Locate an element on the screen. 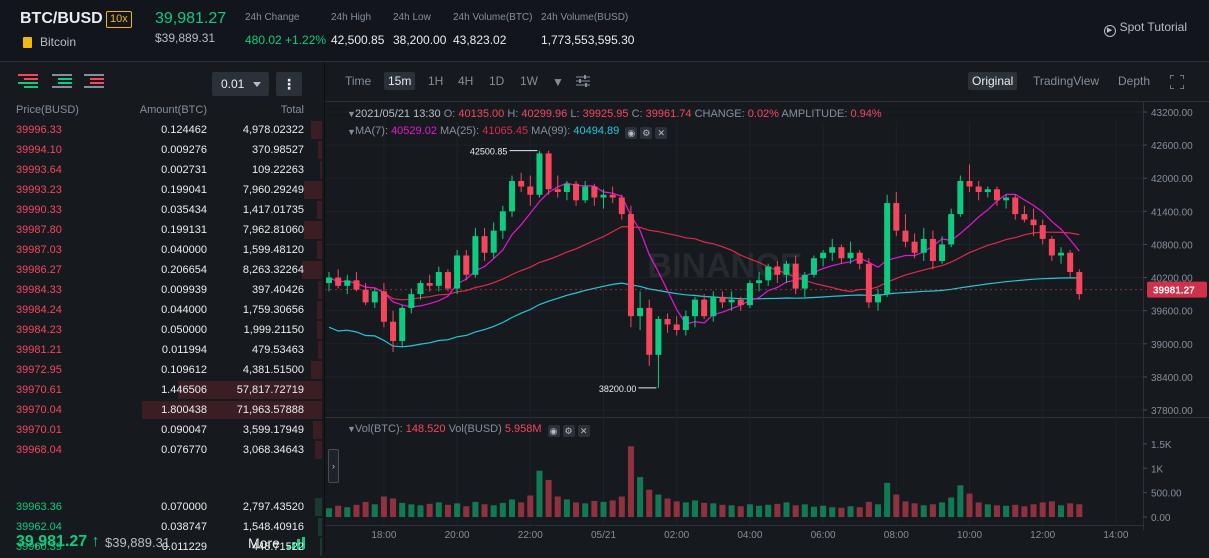 This screenshot has width=1209, height=558. orderbook-more-button: ⋮ is located at coordinates (289, 84).